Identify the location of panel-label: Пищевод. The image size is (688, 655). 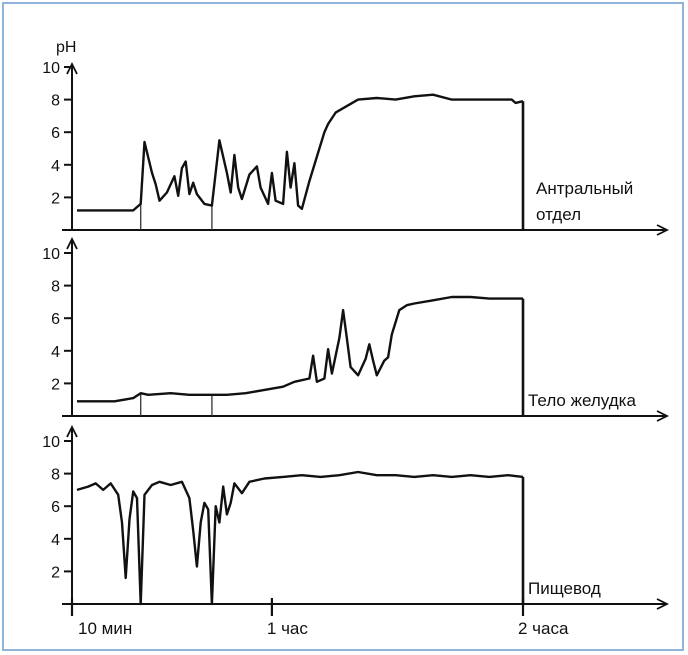
(564, 588).